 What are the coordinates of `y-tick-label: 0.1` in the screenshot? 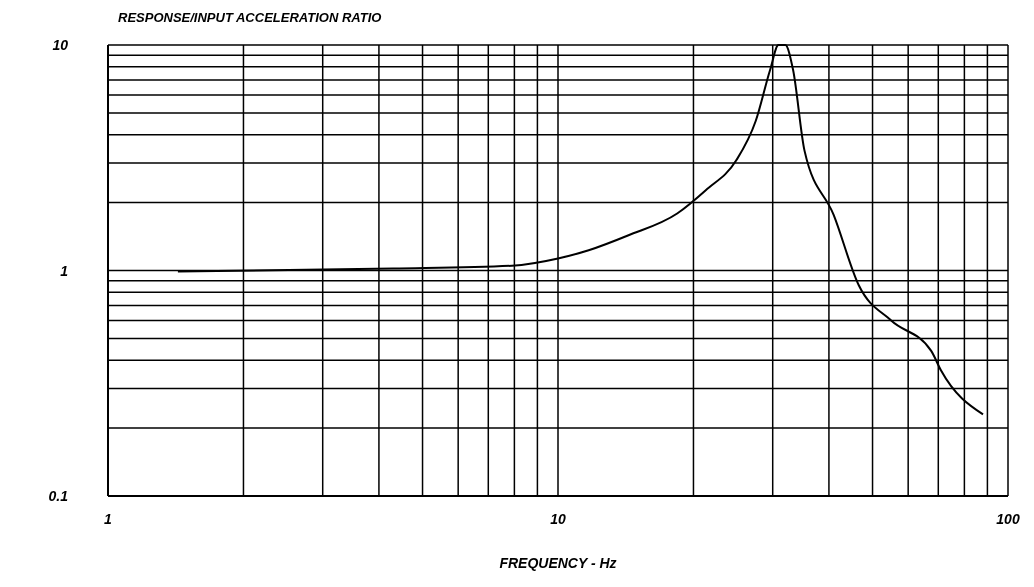 It's located at (58, 496).